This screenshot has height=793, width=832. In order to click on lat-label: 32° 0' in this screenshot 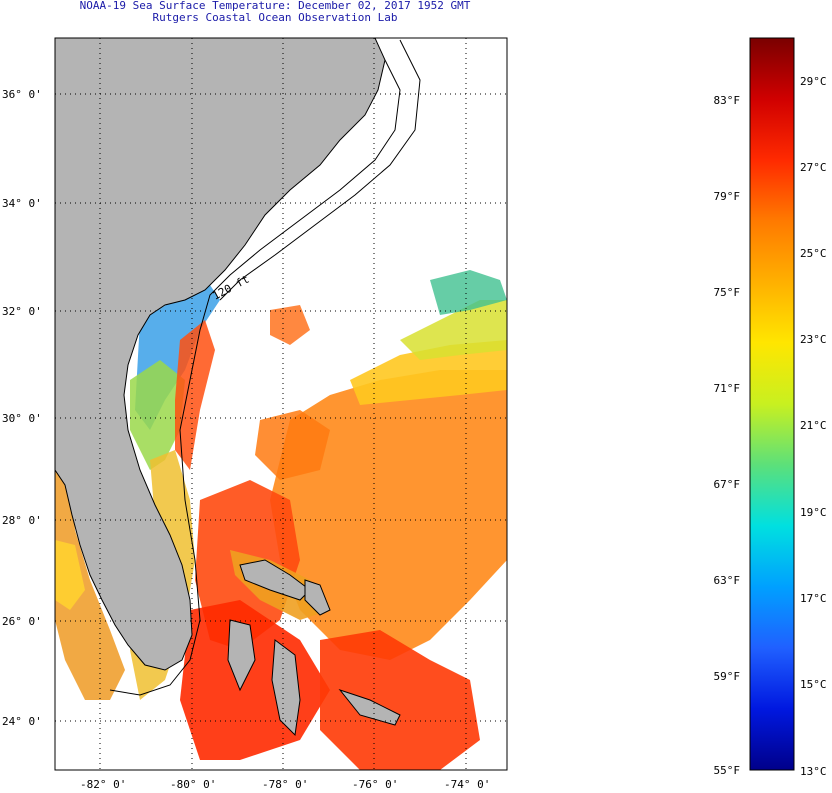, I will do `click(22, 311)`.